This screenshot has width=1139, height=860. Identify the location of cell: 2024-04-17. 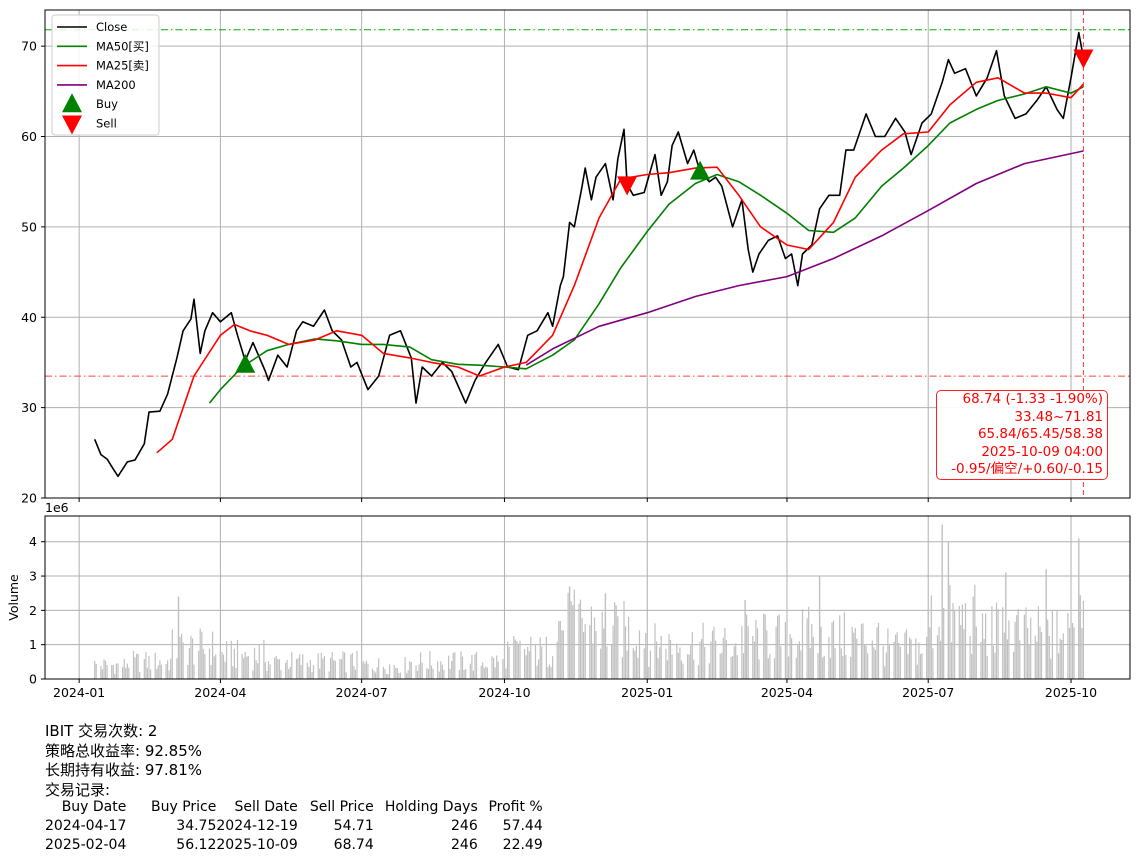
(86, 826).